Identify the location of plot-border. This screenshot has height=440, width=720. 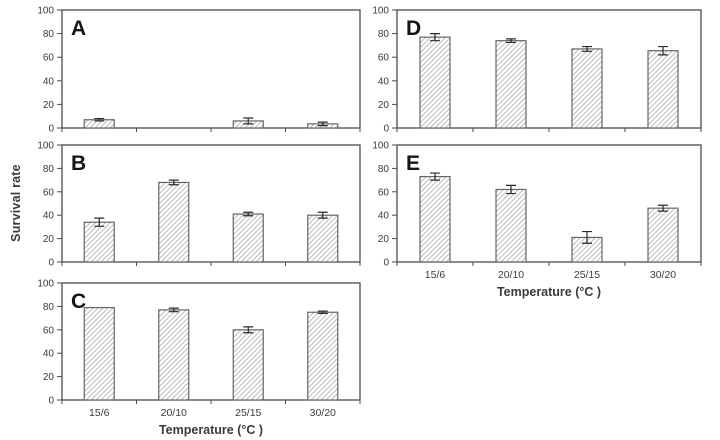
(211, 69).